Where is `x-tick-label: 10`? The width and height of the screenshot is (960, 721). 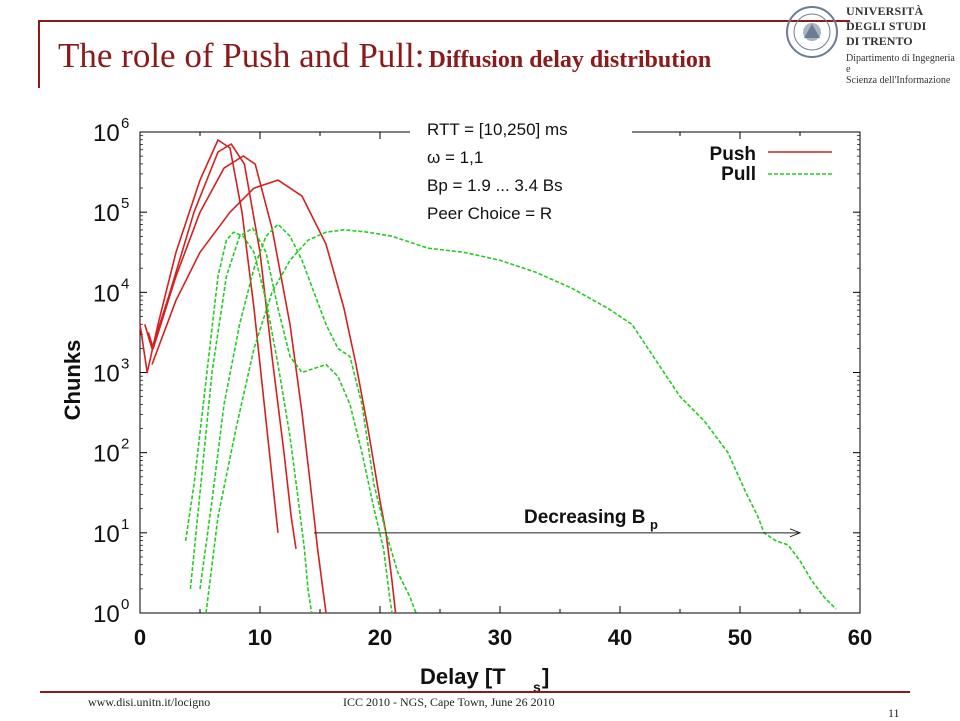
x-tick-label: 10 is located at coordinates (260, 637).